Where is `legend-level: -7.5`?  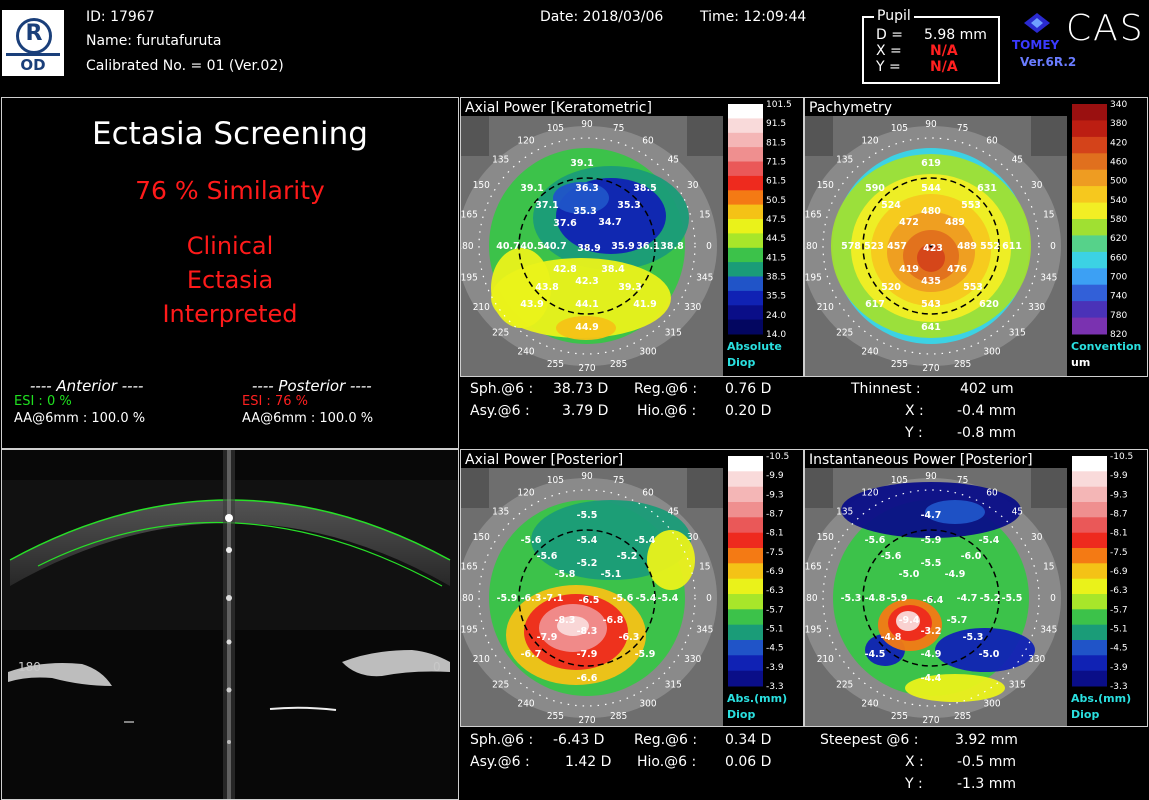
legend-level: -7.5 is located at coordinates (775, 553).